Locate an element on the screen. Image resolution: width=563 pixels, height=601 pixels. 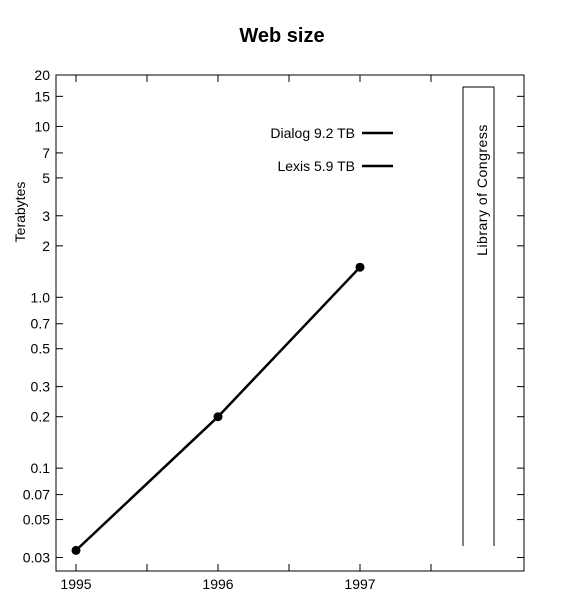
x-tick-label: 1995 is located at coordinates (75, 584).